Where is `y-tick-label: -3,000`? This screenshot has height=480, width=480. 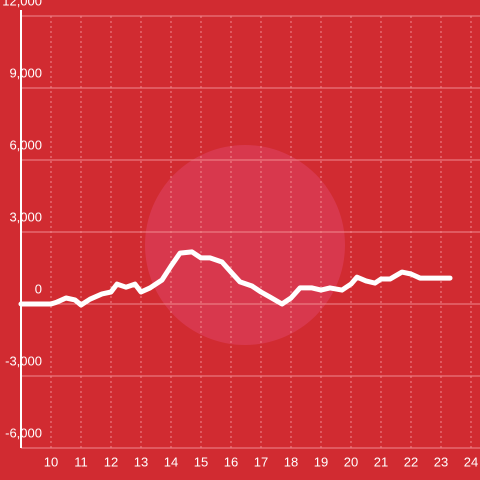
y-tick-label: -3,000 is located at coordinates (23, 360).